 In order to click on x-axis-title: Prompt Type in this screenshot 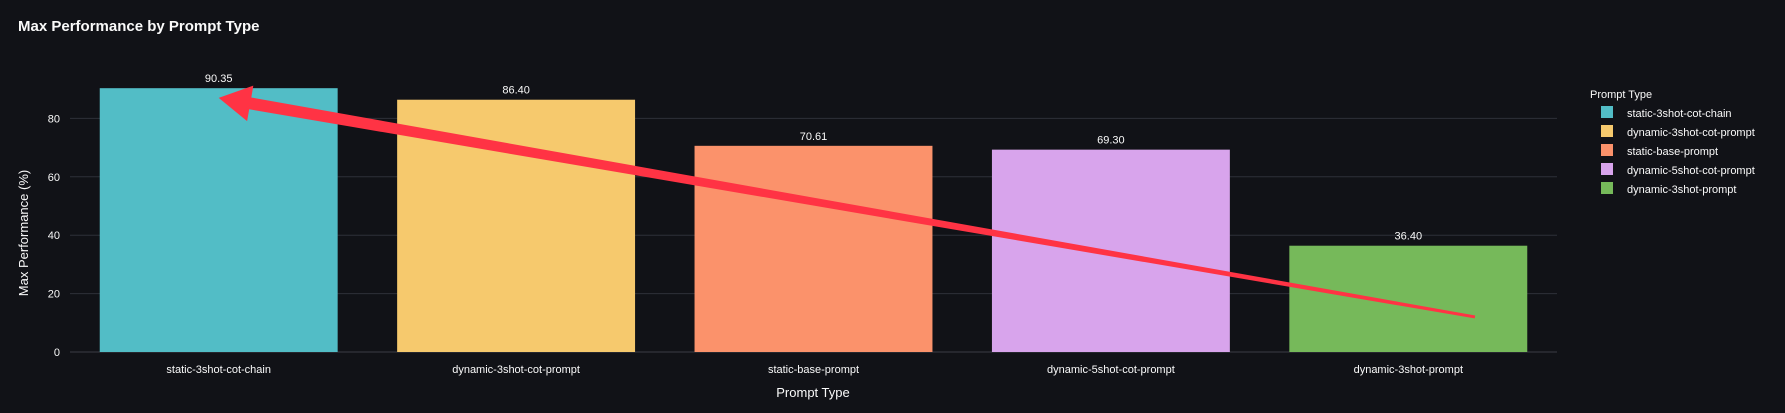, I will do `click(812, 392)`.